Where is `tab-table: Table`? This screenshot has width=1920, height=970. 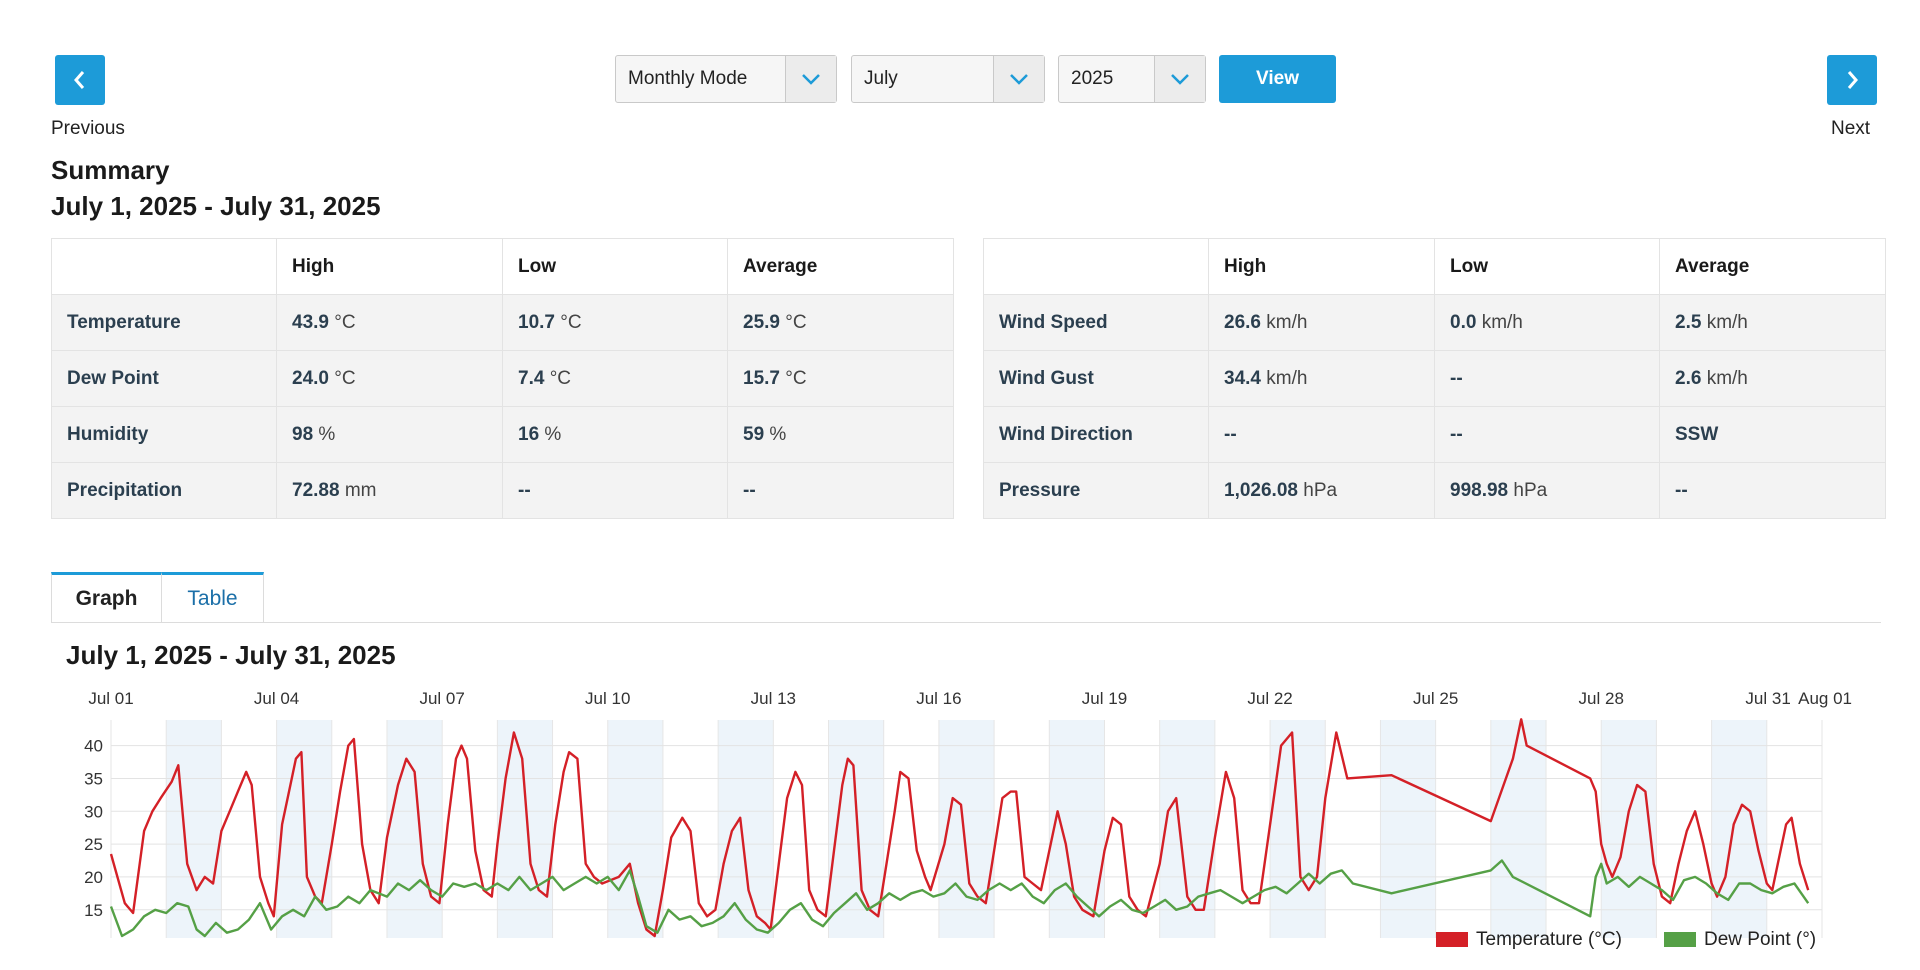
tab-table: Table is located at coordinates (213, 597).